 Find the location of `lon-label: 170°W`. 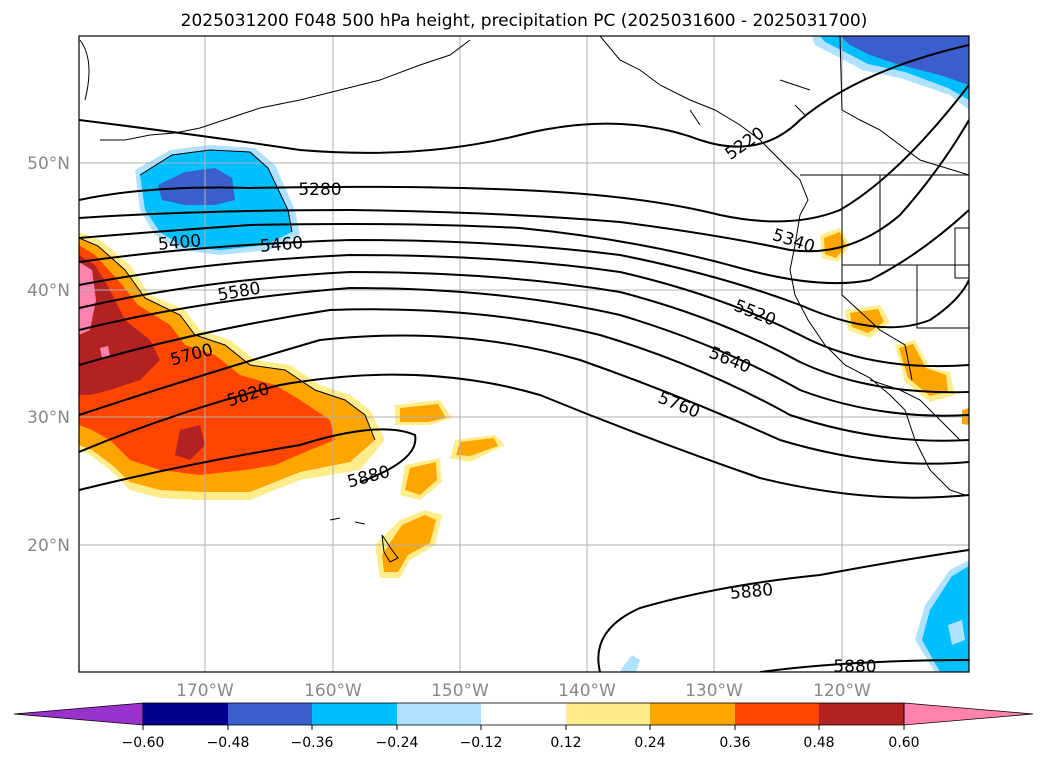

lon-label: 170°W is located at coordinates (205, 691).